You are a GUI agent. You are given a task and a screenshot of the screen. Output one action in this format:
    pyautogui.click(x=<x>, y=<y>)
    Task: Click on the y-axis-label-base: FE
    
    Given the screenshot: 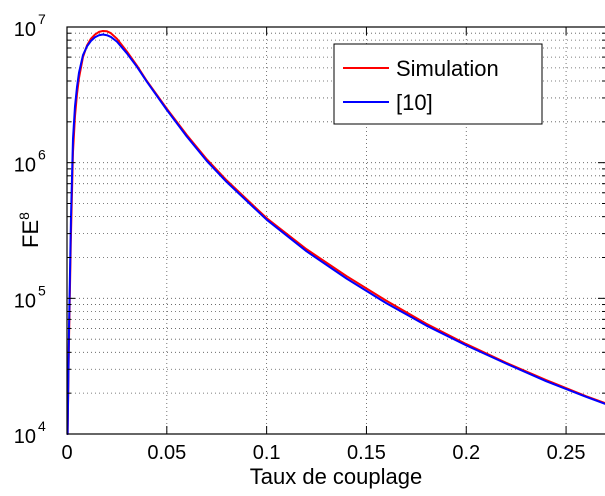 What is the action you would take?
    pyautogui.click(x=30, y=234)
    